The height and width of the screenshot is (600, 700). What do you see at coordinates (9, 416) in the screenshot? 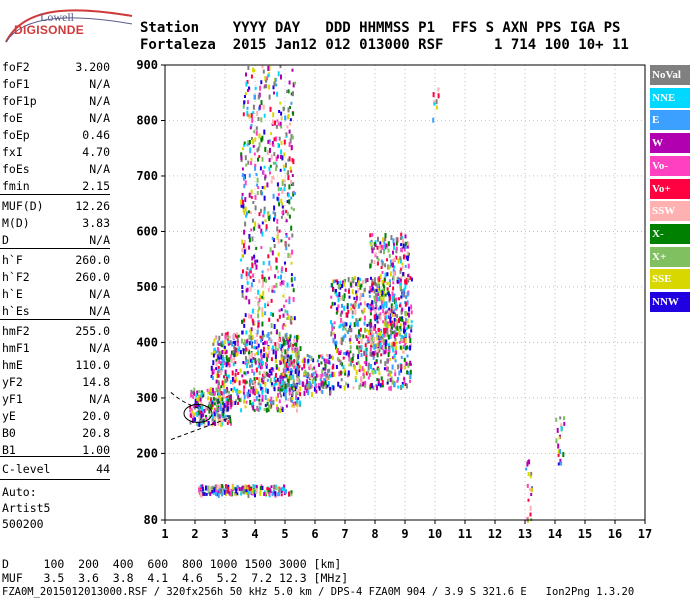
I see `param-label: yE` at bounding box center [9, 416].